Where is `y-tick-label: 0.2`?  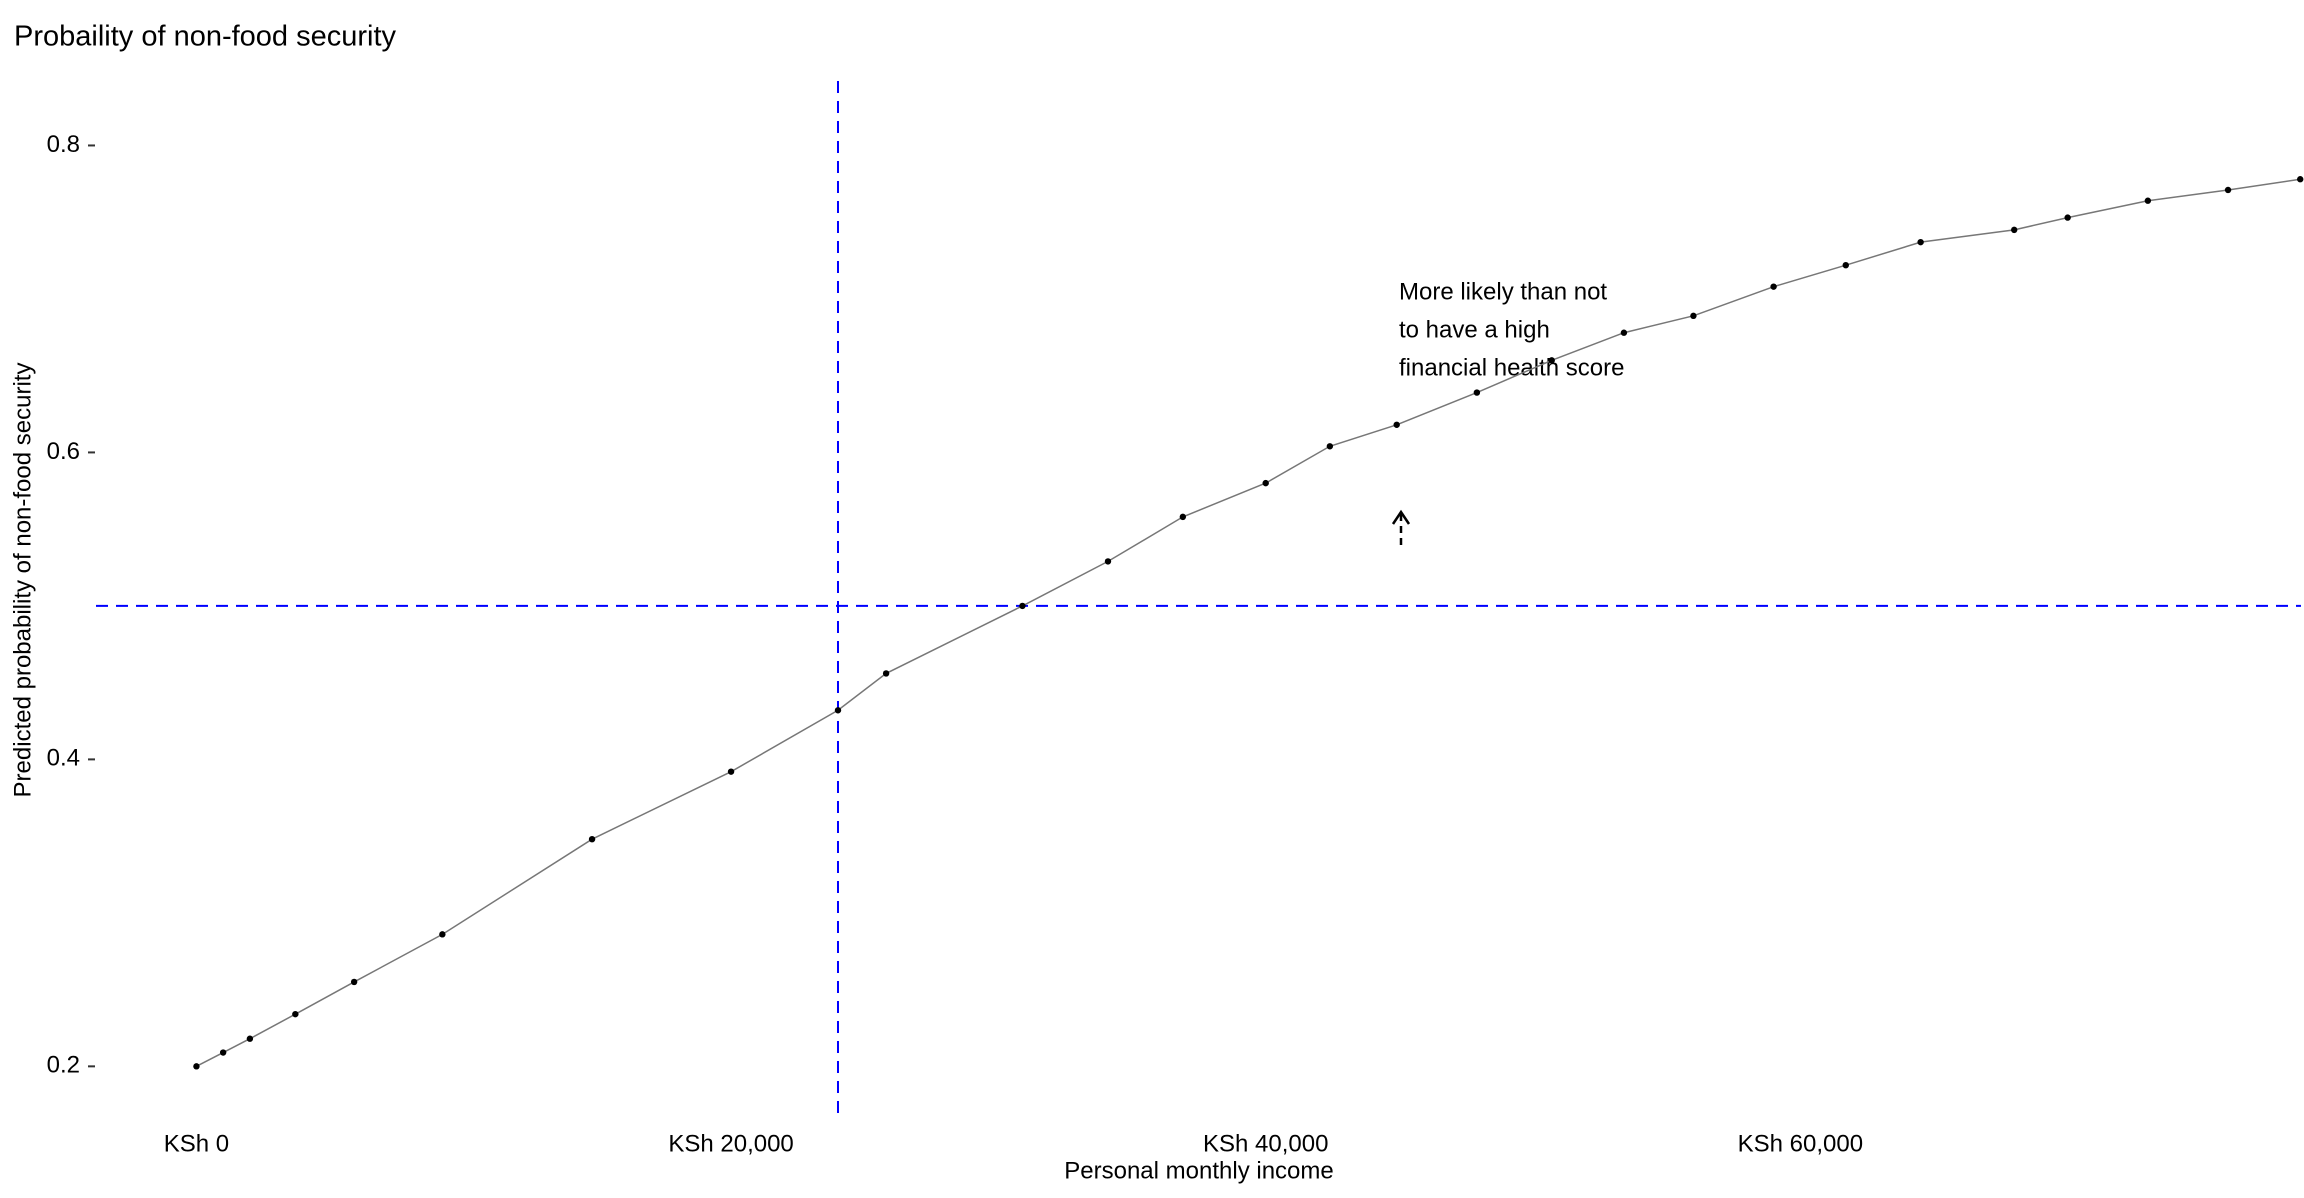 y-tick-label: 0.2 is located at coordinates (63, 1065).